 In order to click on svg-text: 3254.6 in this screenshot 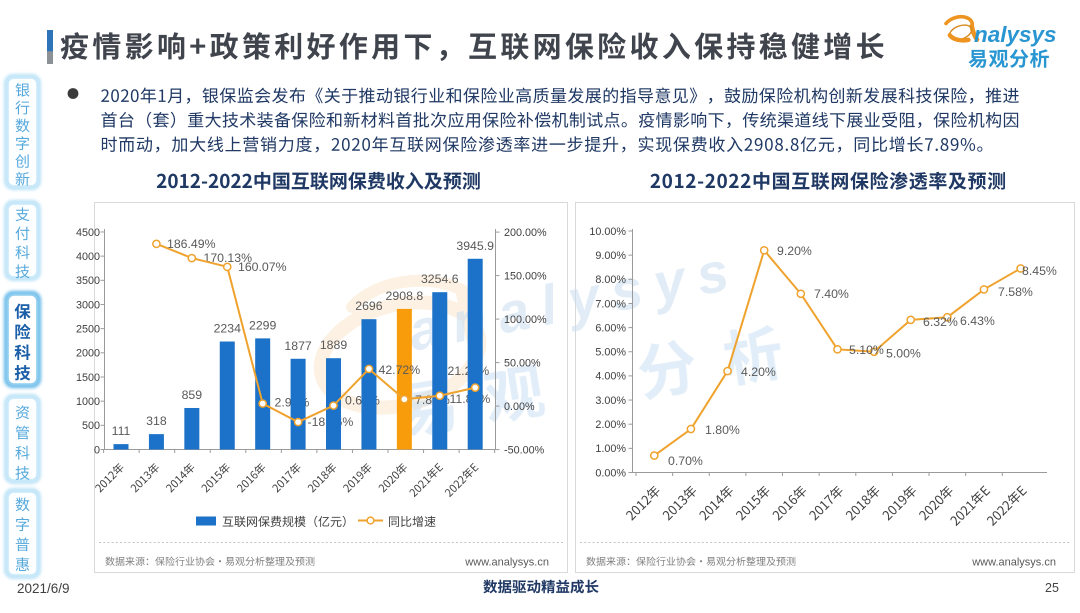, I will do `click(440, 279)`.